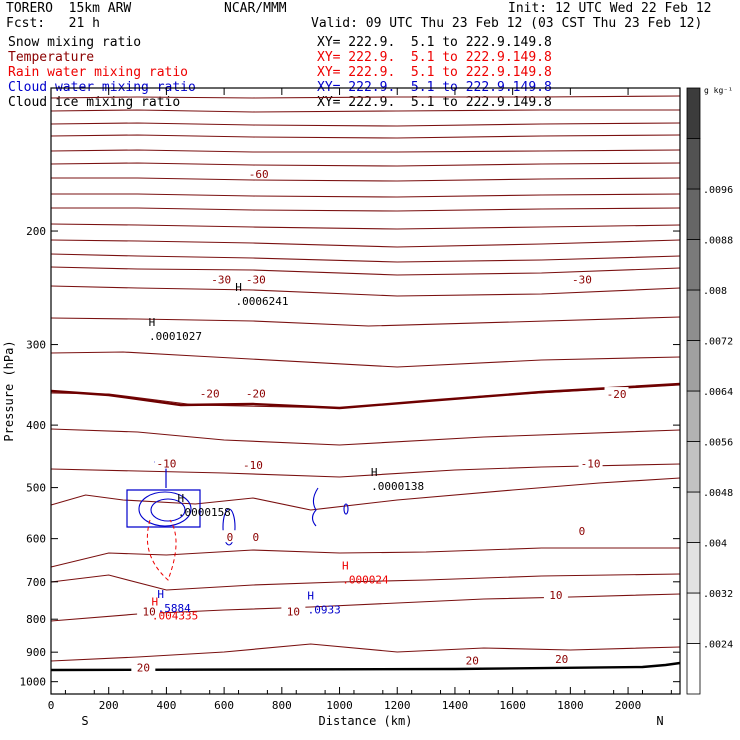 The image size is (740, 740). What do you see at coordinates (570, 705) in the screenshot?
I see `x-tick-label: 1800` at bounding box center [570, 705].